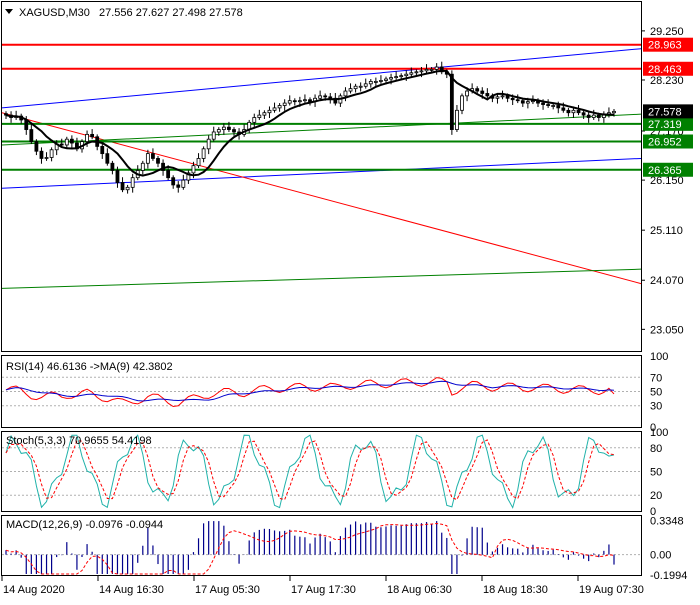 Image resolution: width=700 pixels, height=605 pixels. I want to click on rsi-ma-line, so click(310, 391).